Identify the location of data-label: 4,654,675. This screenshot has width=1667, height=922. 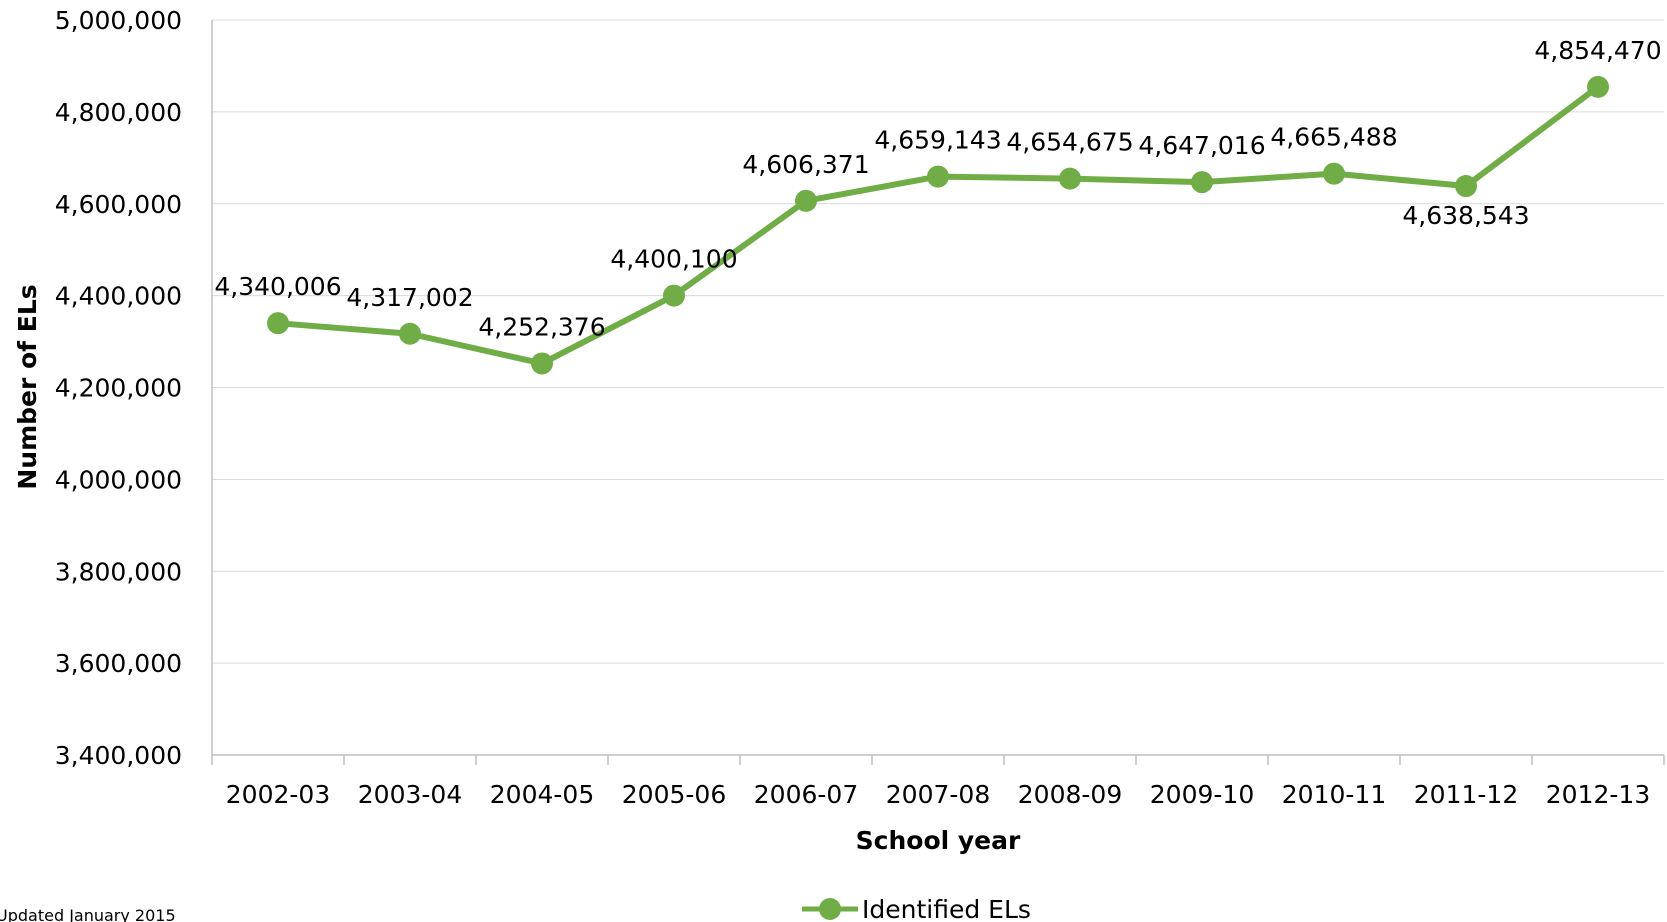
(1069, 142).